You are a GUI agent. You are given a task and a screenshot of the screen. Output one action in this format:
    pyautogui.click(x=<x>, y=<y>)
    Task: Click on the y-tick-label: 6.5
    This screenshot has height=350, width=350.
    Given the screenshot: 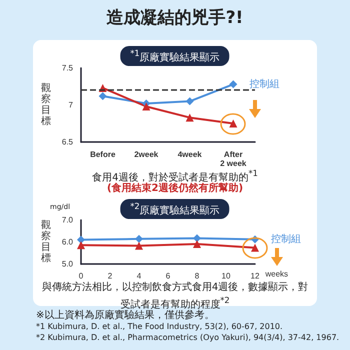 What is the action you would take?
    pyautogui.click(x=68, y=142)
    